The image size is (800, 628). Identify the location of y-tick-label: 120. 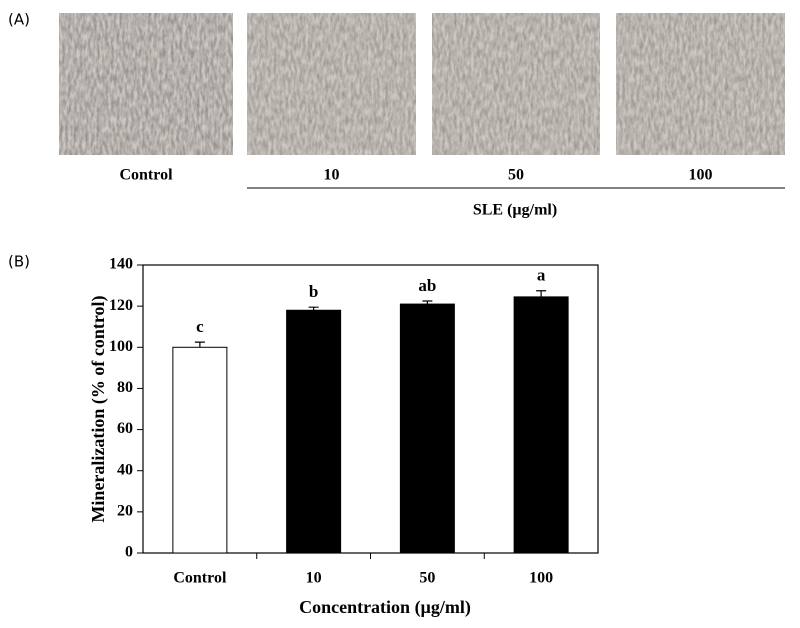
(121, 305).